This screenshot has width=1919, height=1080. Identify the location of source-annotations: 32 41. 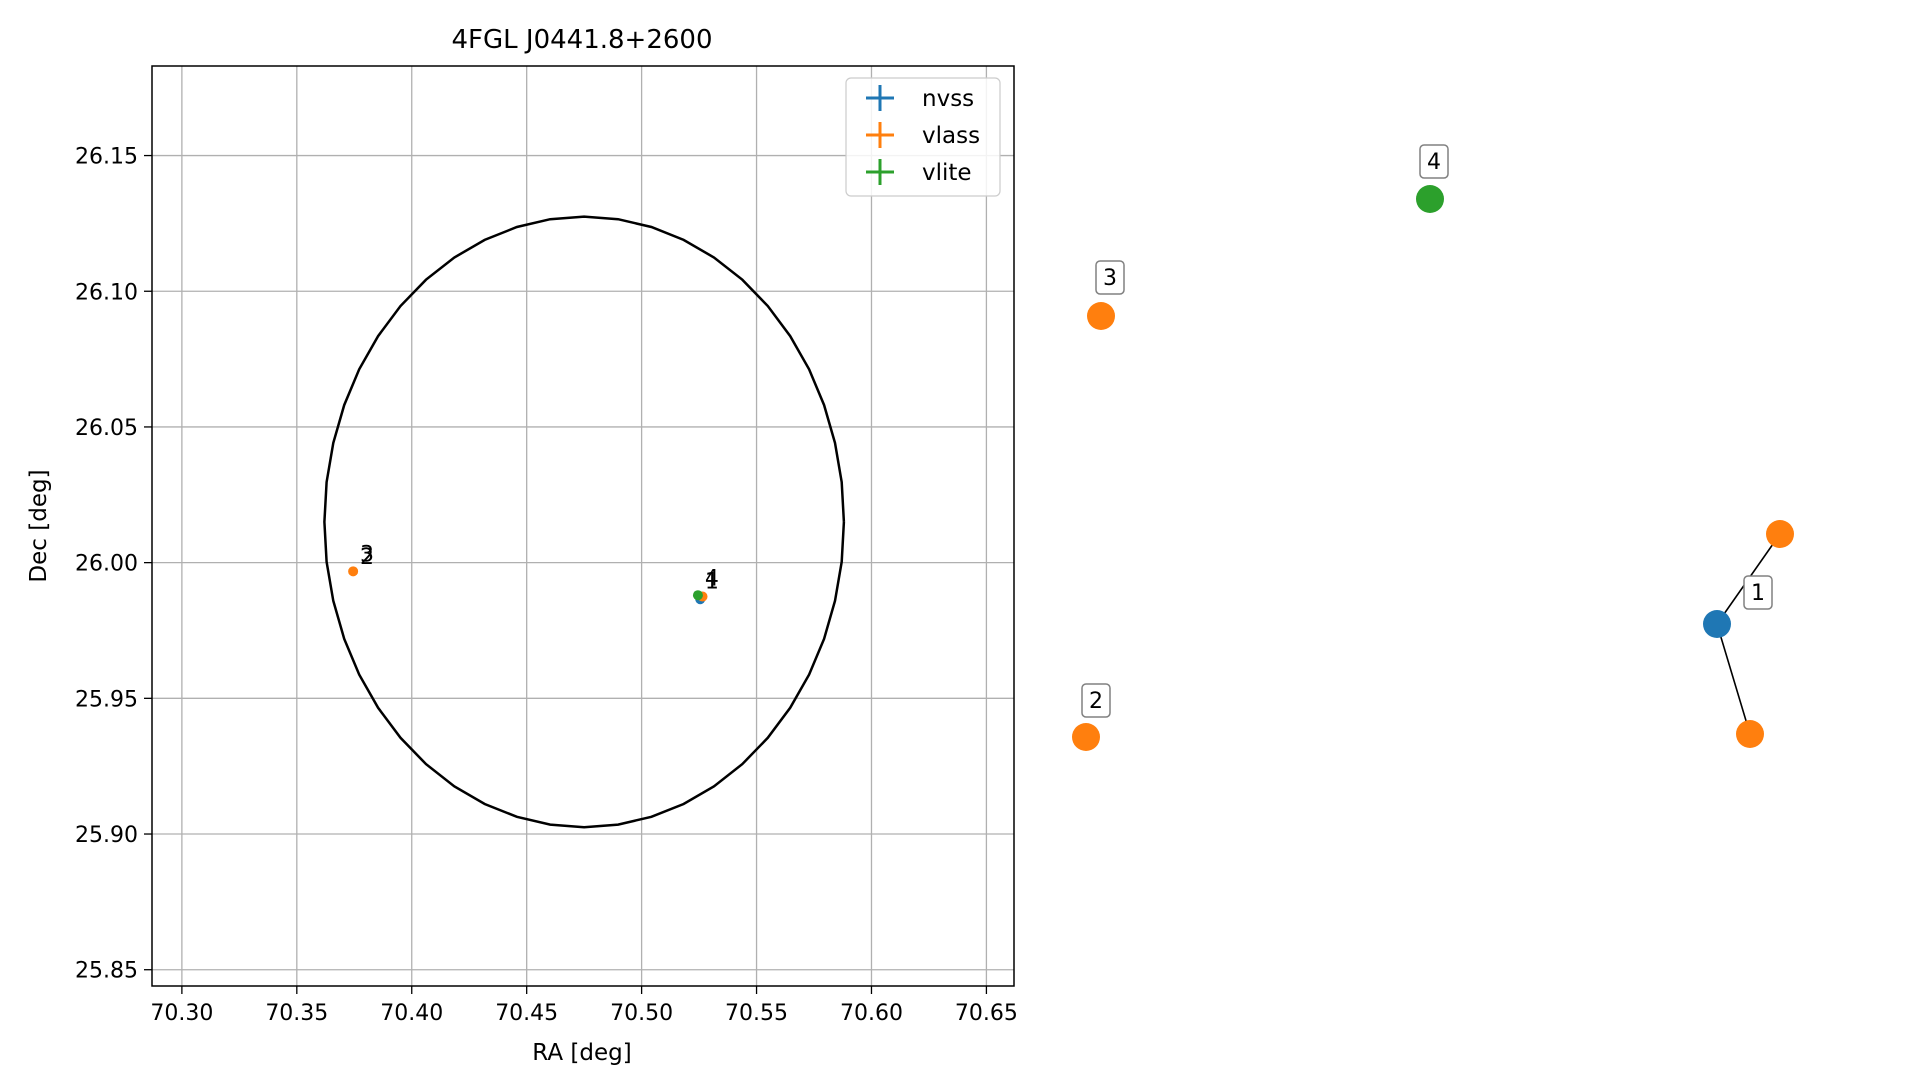
(539, 568).